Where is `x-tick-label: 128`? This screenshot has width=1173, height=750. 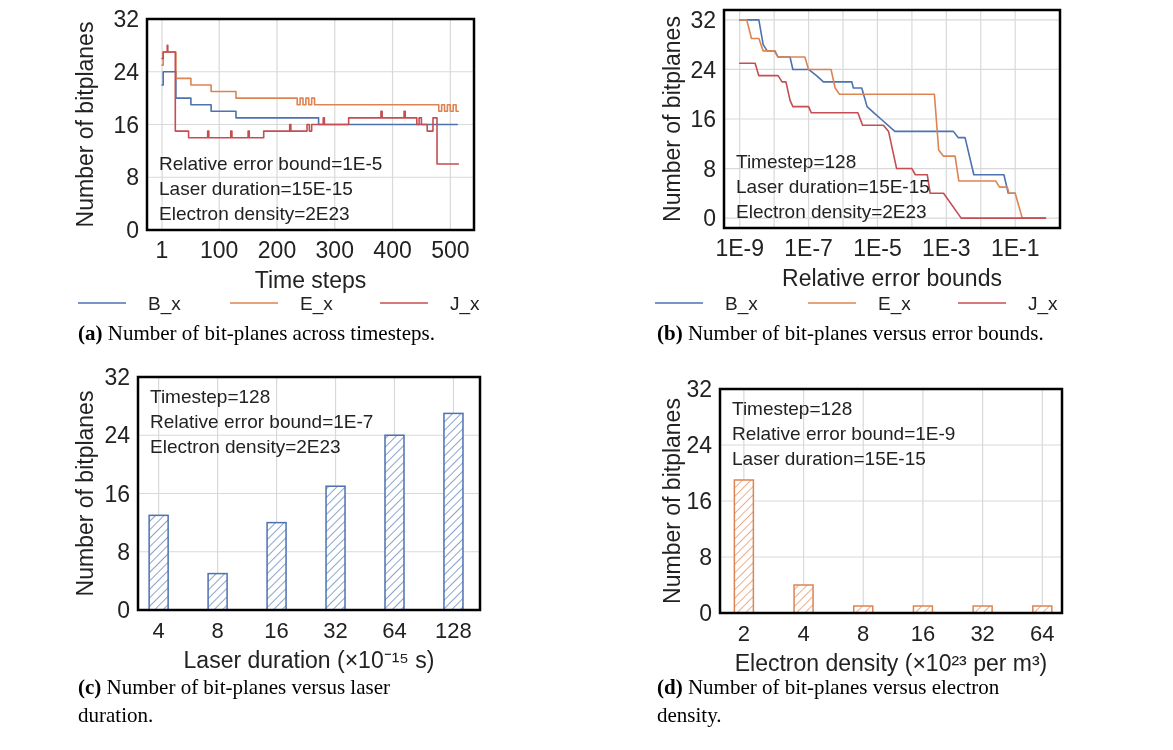 x-tick-label: 128 is located at coordinates (453, 630).